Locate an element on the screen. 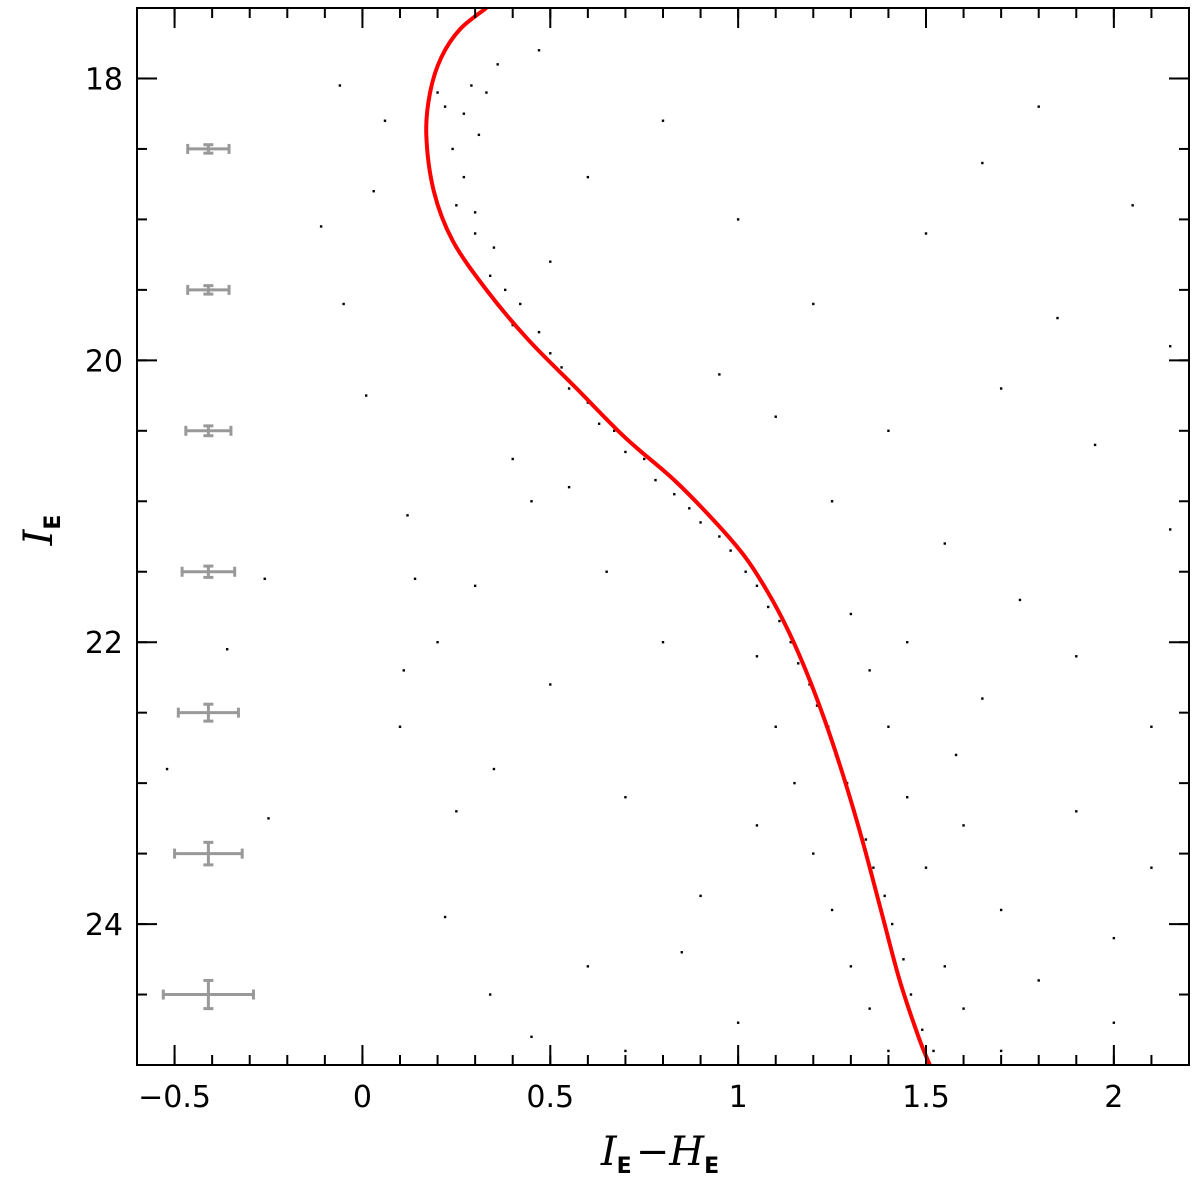  x-tick-label: 1.5 is located at coordinates (926, 1097).